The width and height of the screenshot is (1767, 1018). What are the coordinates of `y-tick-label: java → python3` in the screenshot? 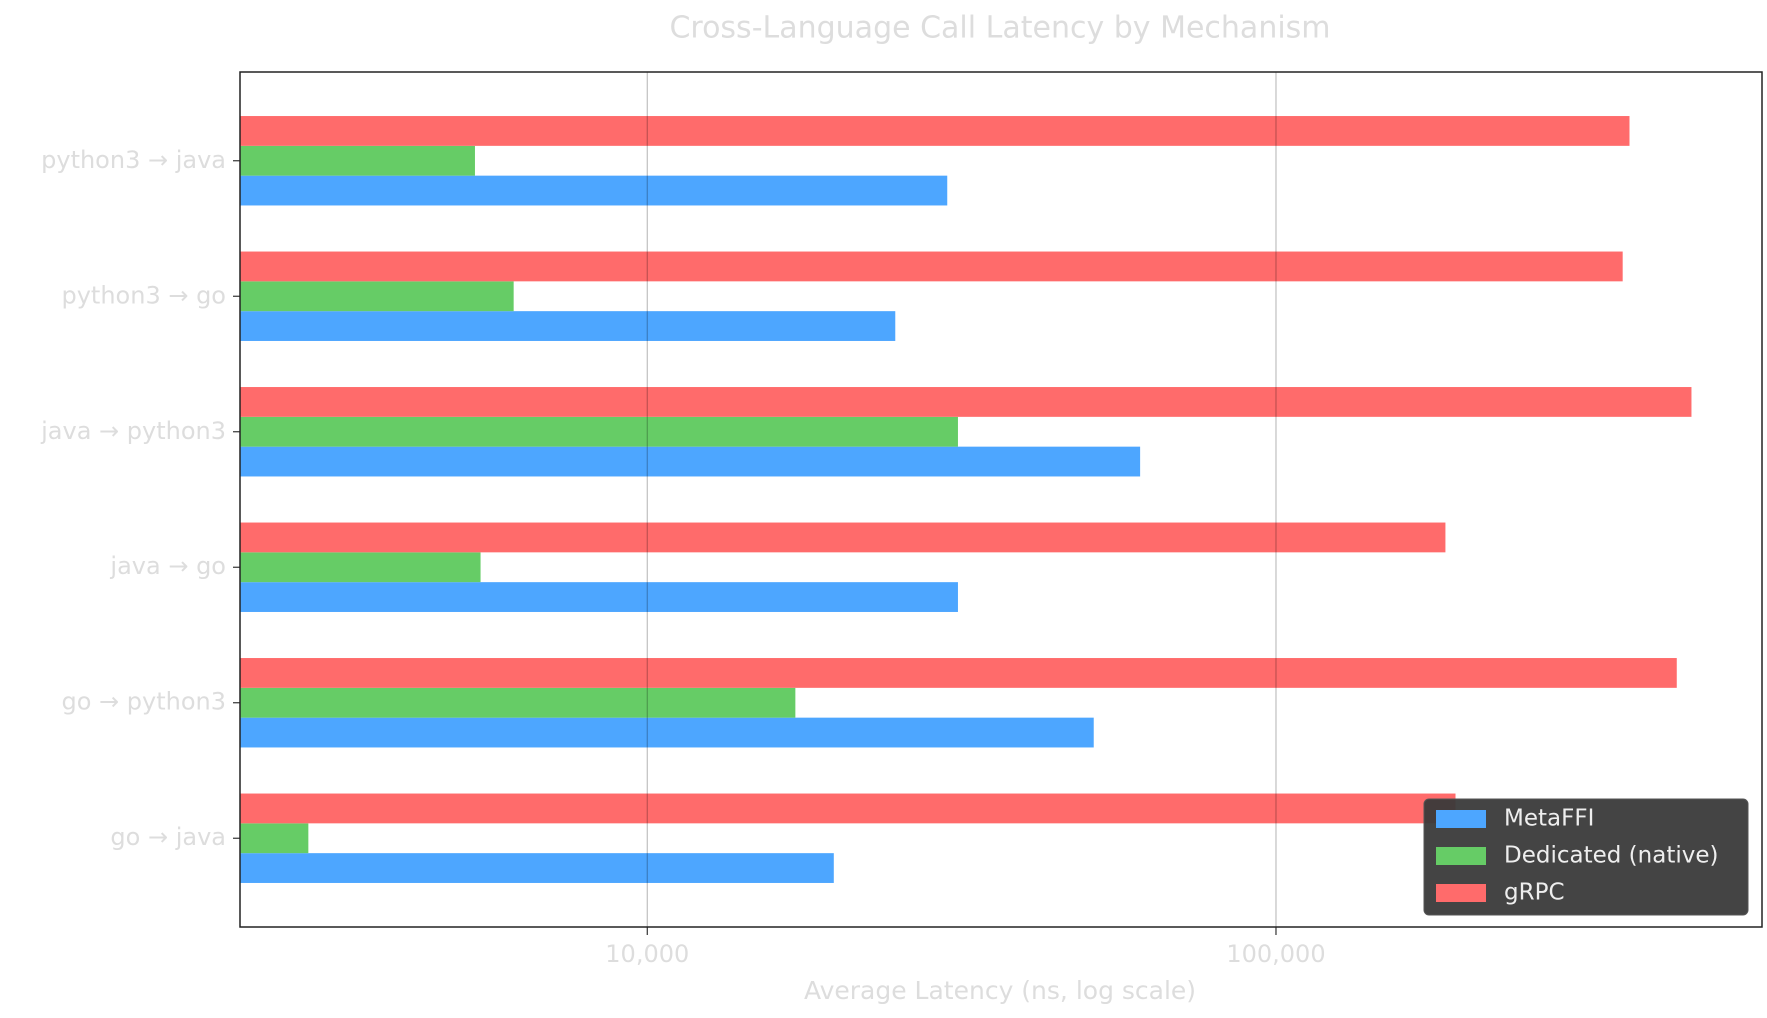 It's located at (133, 431).